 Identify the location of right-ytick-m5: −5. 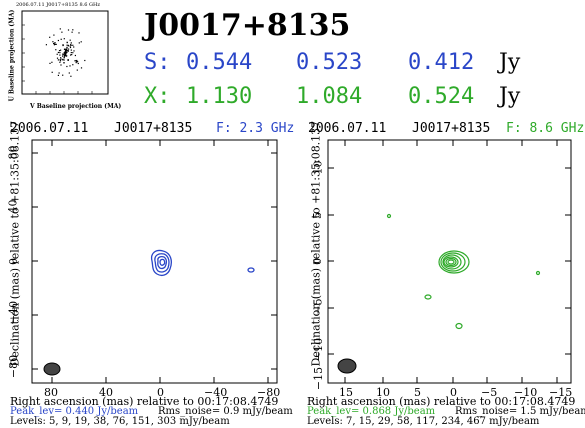
(318, 306).